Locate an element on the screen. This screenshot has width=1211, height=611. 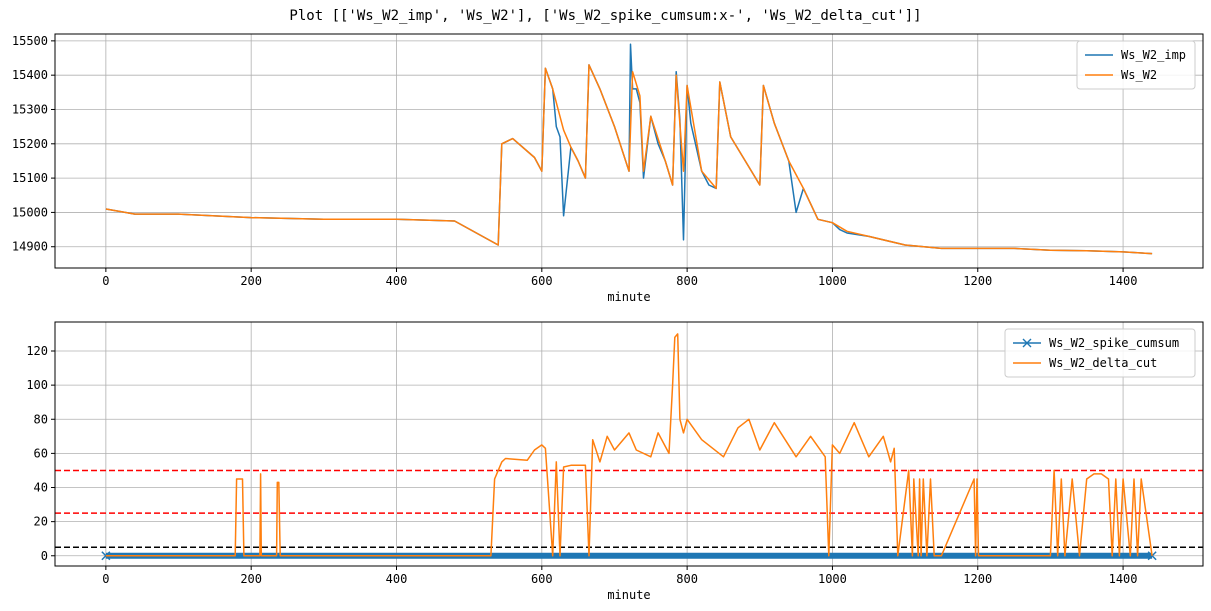
y-tick-label: 0 is located at coordinates (44, 556).